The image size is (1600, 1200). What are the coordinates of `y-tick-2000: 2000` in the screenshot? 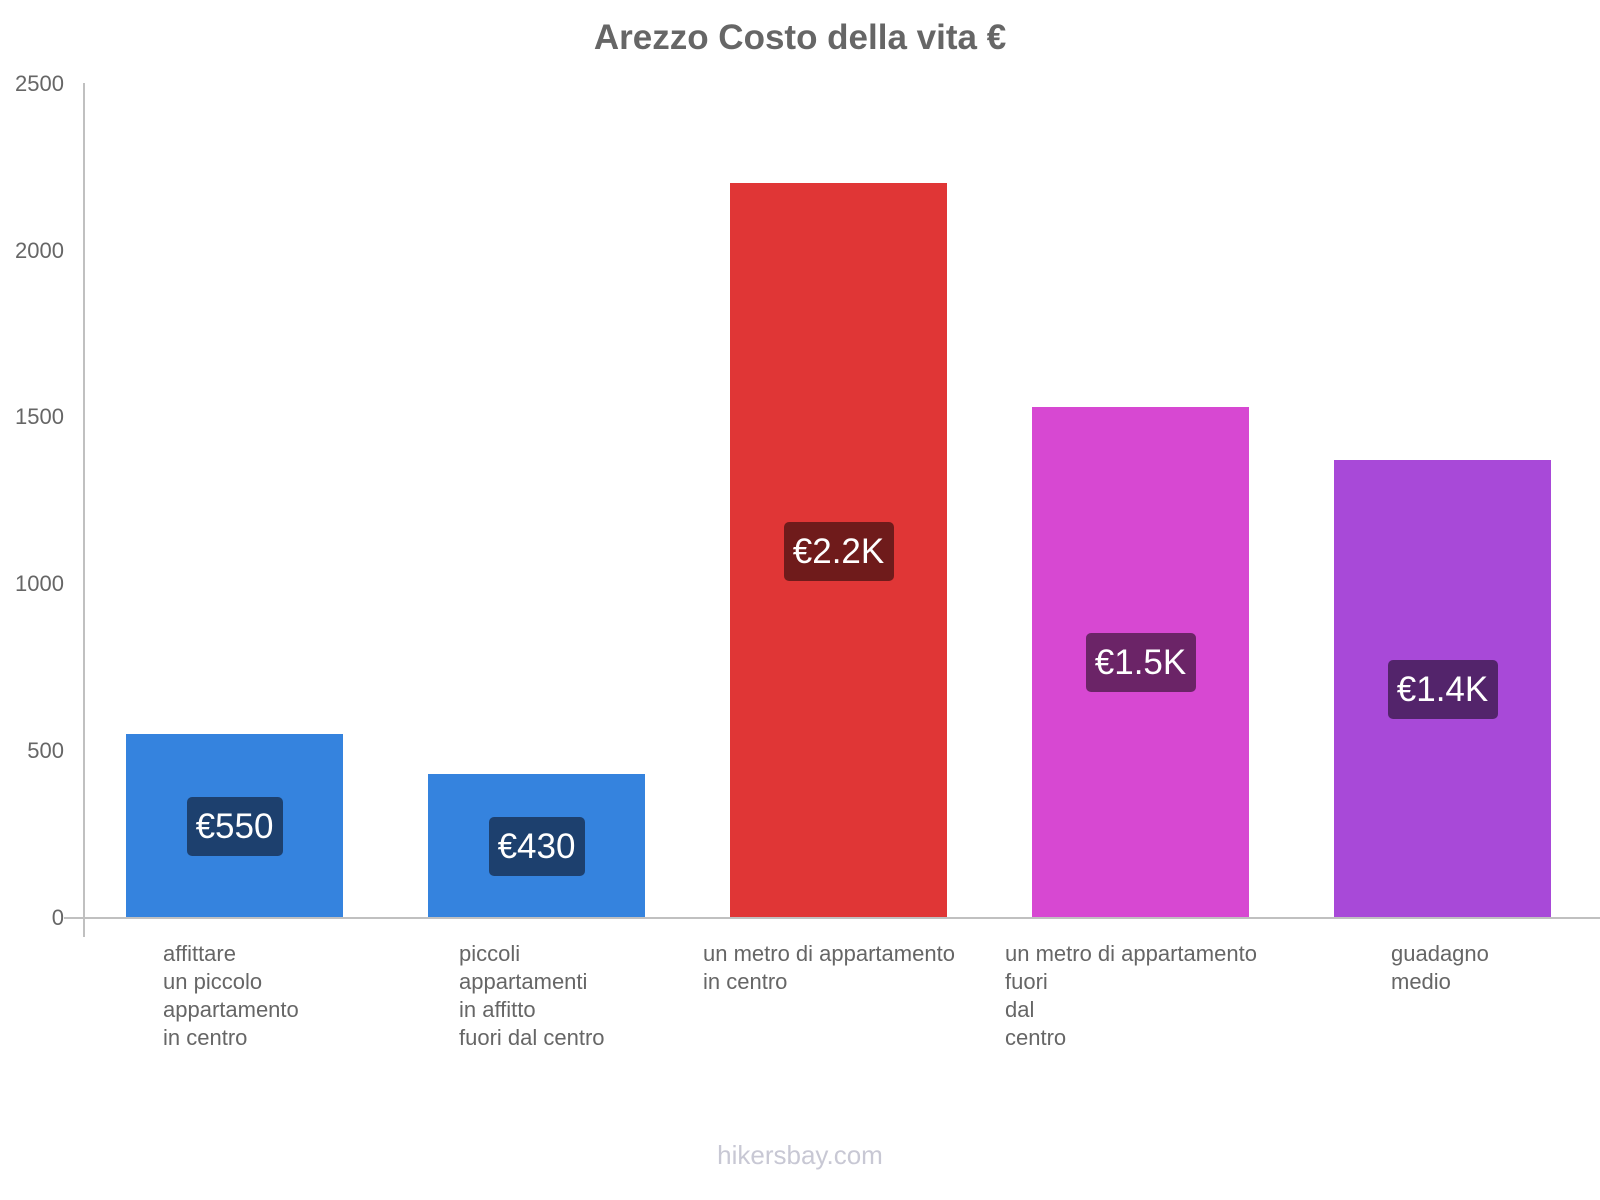 It's located at (39, 250).